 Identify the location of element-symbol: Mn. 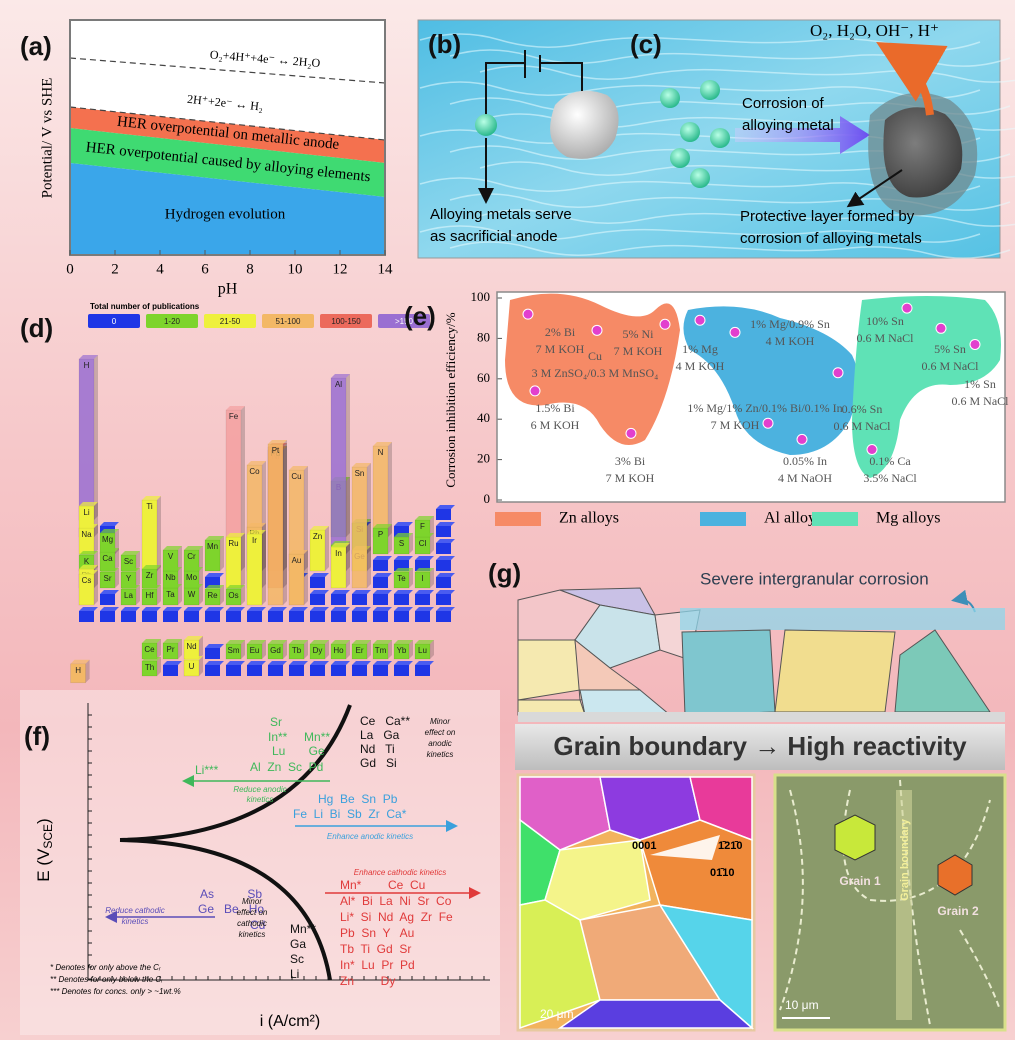
(212, 546).